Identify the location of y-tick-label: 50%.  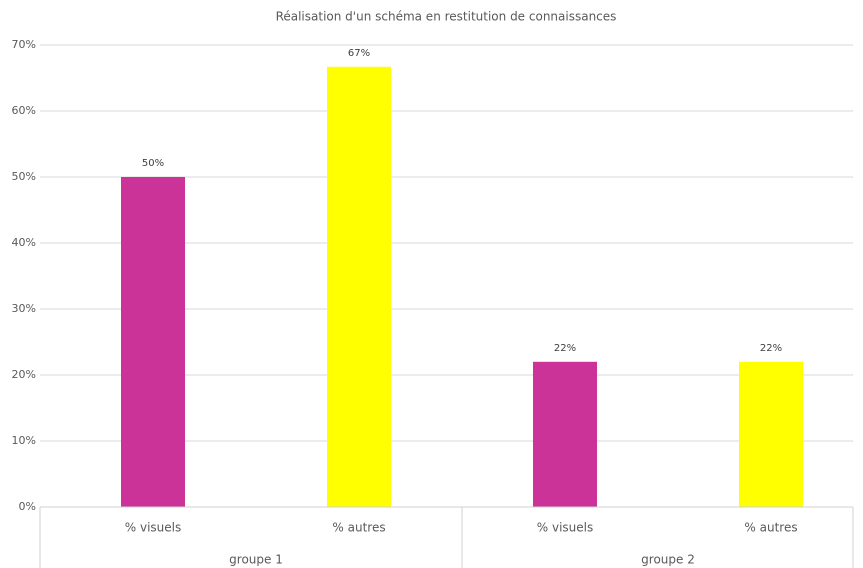
(24, 176).